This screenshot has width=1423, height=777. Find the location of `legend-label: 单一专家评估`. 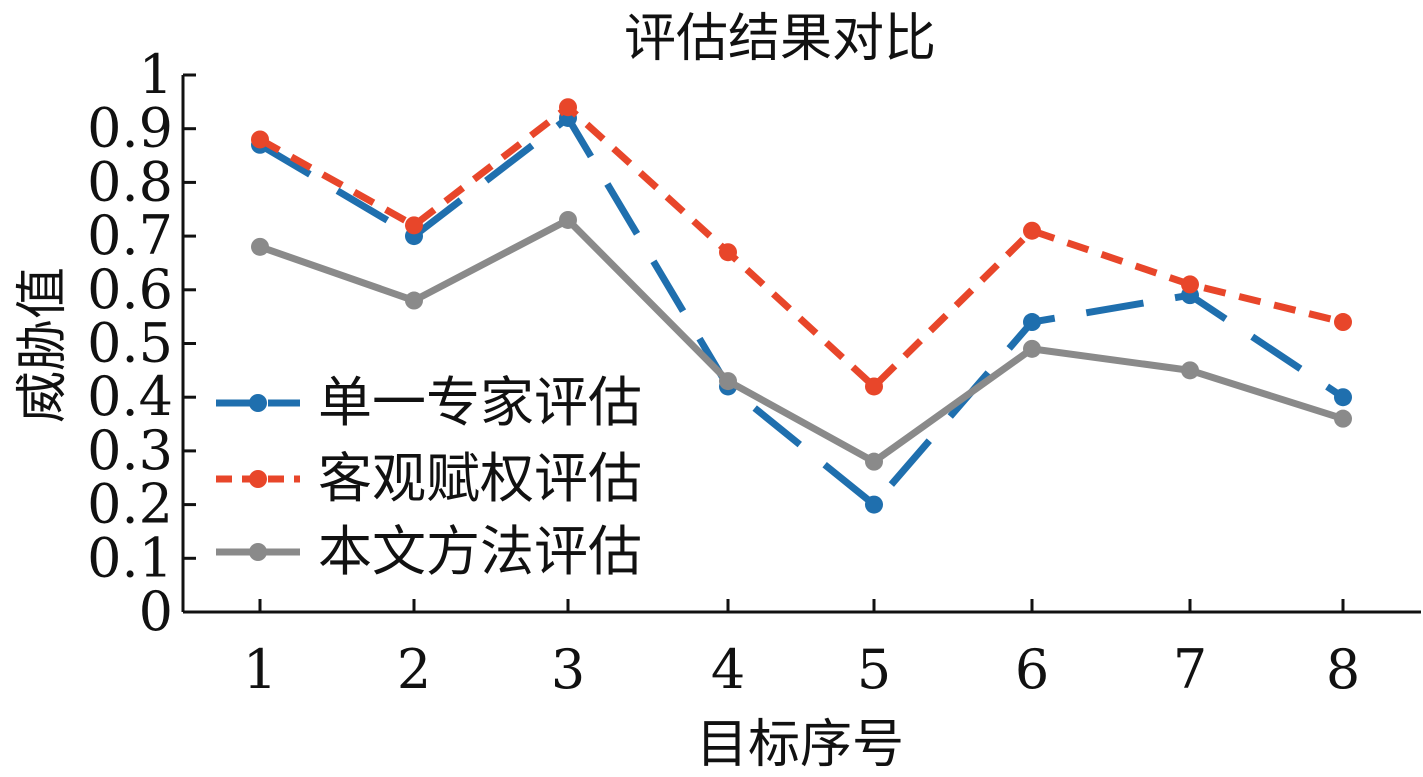

legend-label: 单一专家评估 is located at coordinates (480, 402).